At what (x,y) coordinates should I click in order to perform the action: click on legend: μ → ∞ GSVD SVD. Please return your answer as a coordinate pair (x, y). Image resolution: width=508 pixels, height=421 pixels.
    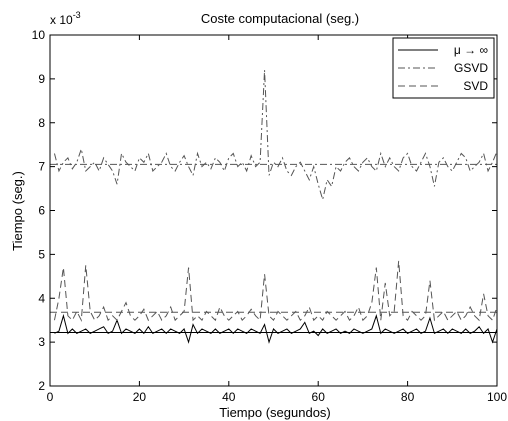
    Looking at the image, I should click on (443, 68).